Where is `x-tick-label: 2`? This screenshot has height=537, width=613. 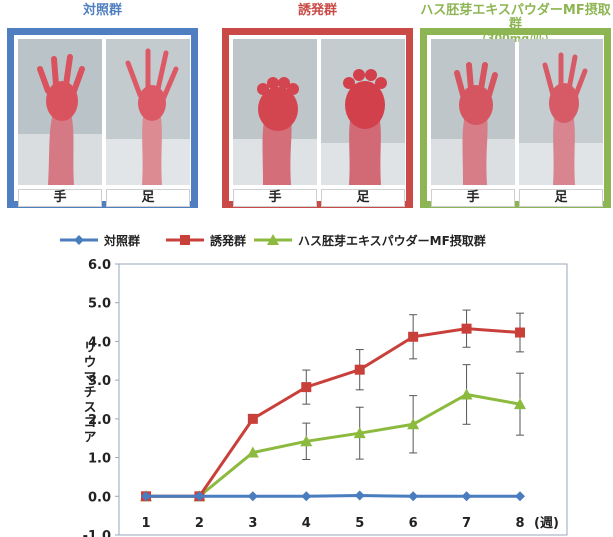 x-tick-label: 2 is located at coordinates (199, 523).